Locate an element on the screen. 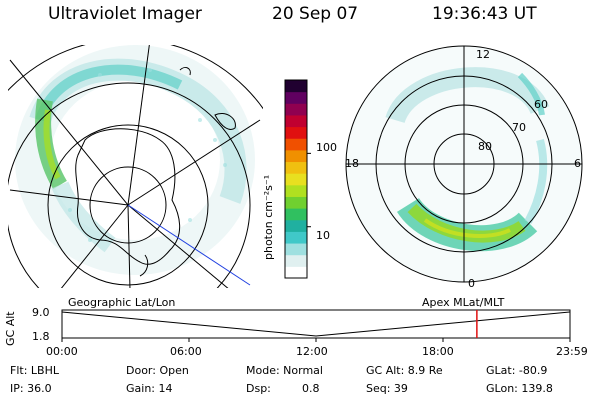 This screenshot has width=600, height=400. status-glat: GLat: -80.9 is located at coordinates (517, 370).